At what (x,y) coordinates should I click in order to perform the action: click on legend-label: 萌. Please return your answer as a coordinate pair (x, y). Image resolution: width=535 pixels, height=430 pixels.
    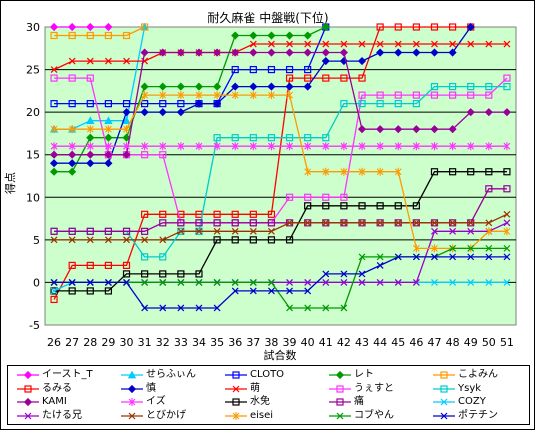
    Looking at the image, I should click on (255, 388).